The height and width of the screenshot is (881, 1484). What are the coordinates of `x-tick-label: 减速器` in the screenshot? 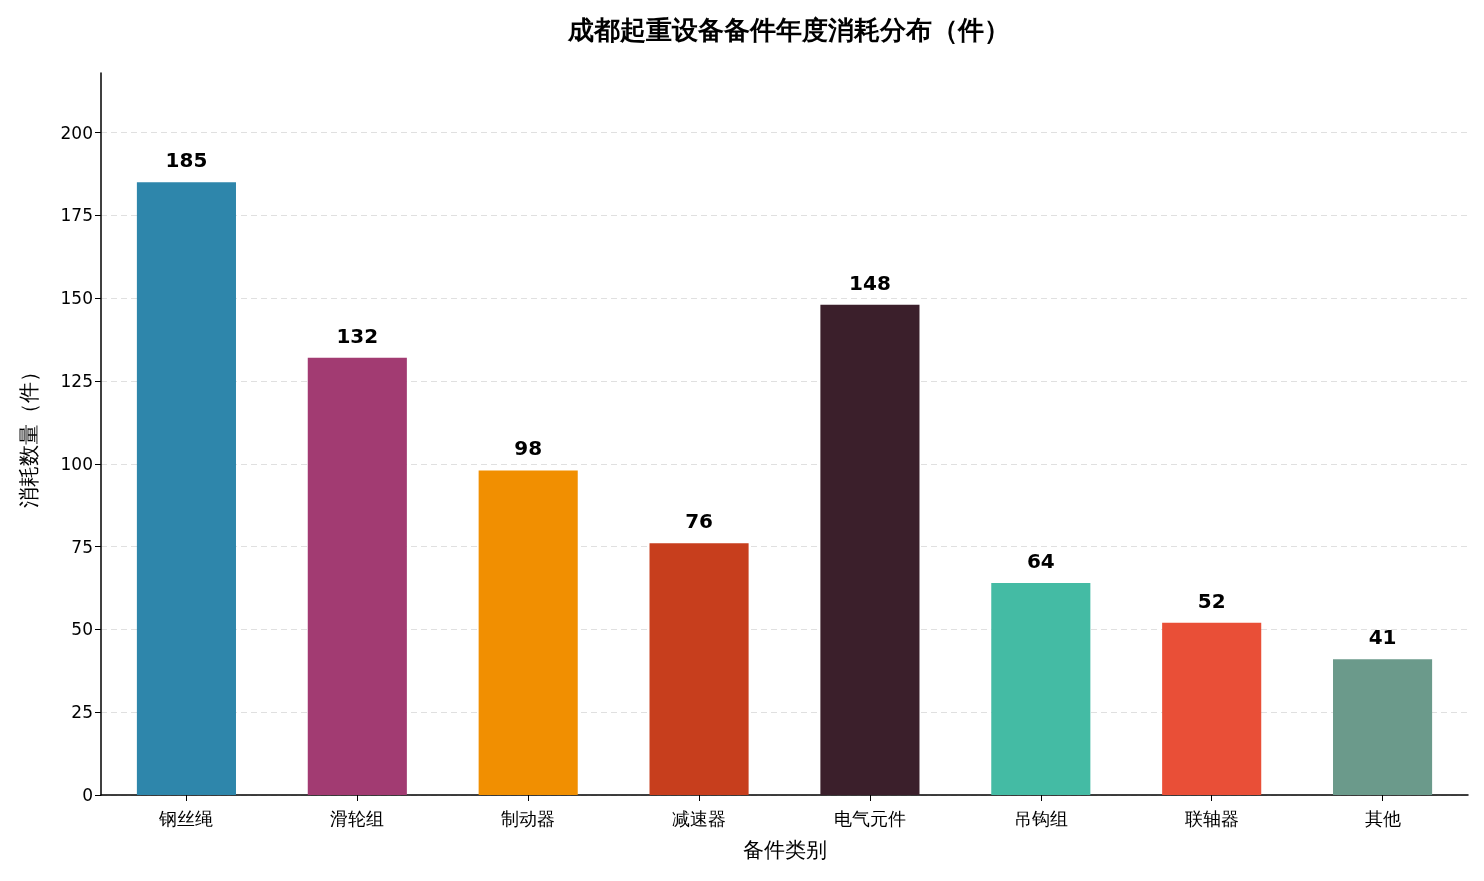 It's located at (699, 818).